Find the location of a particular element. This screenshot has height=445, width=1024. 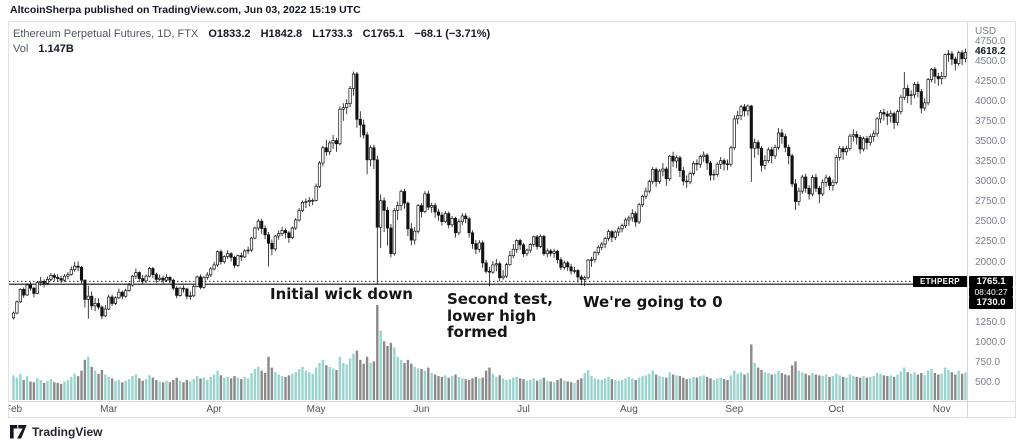

symbol-price-tag: ETHPERP is located at coordinates (940, 281).